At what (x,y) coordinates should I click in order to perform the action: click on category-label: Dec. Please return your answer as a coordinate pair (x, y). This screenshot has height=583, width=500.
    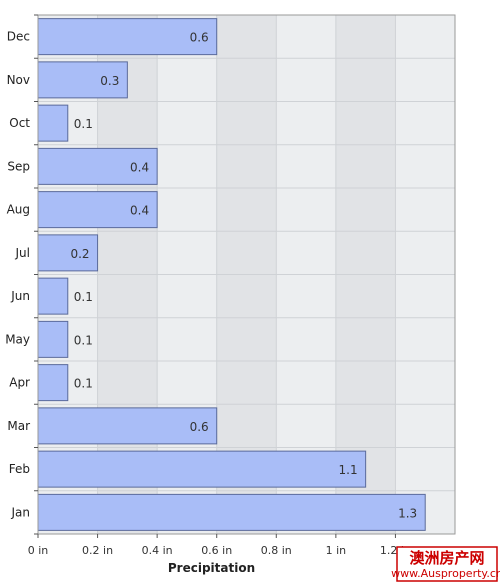
    Looking at the image, I should click on (18, 37).